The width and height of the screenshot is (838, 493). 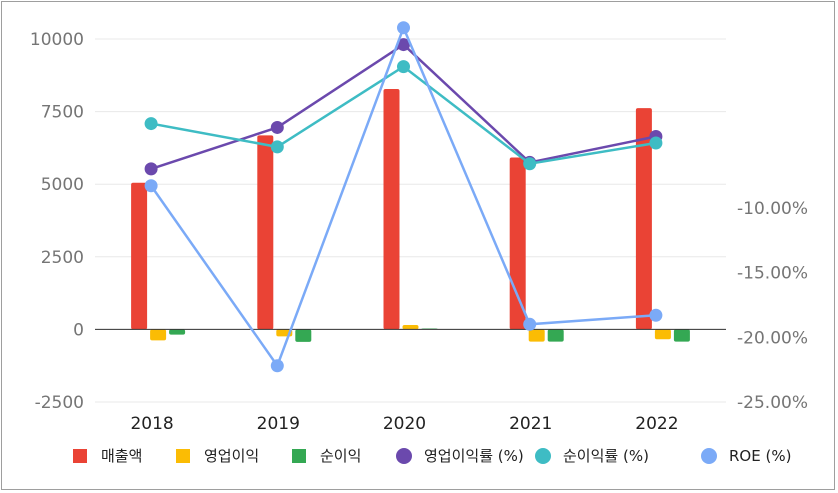 I want to click on right-tick-label: -10.00%, so click(x=772, y=209).